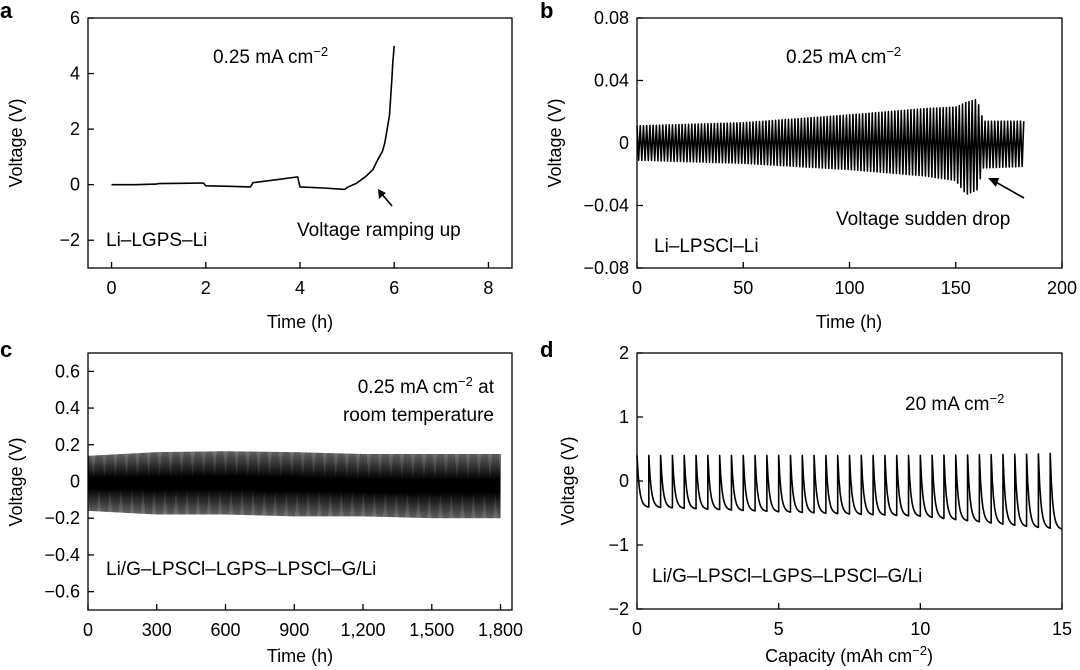  I want to click on panel-letter-c: c, so click(6, 349).